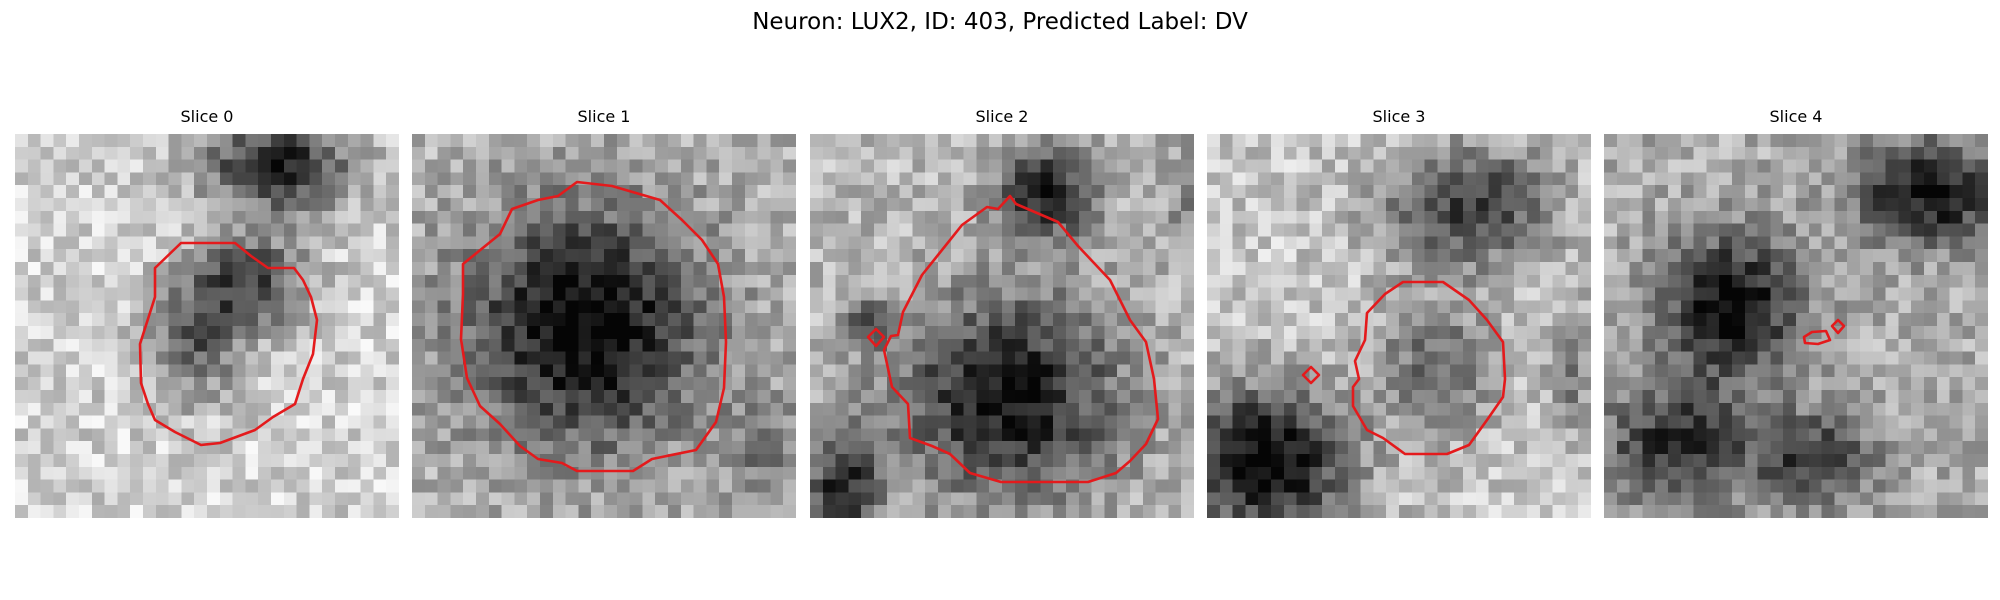 This screenshot has height=600, width=2000. I want to click on slice-panel-1: Slice 1, so click(604, 311).